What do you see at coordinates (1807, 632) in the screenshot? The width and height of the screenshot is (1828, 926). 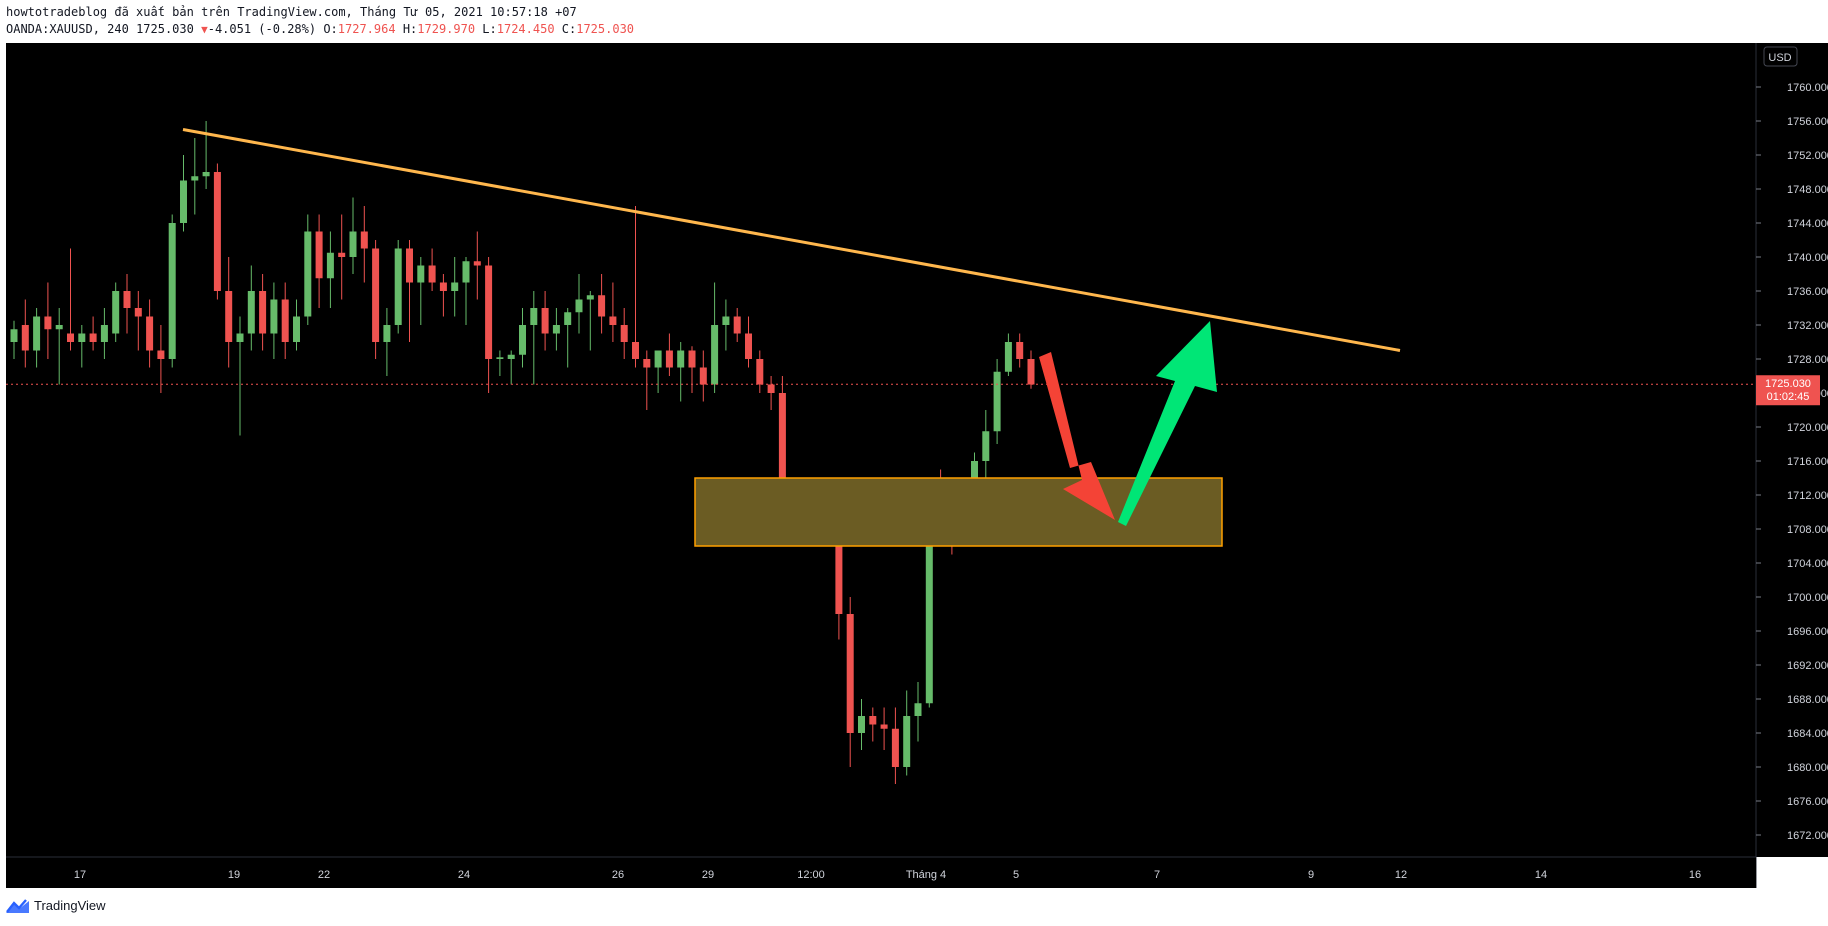 I see `price-tick-label: 1696.000` at bounding box center [1807, 632].